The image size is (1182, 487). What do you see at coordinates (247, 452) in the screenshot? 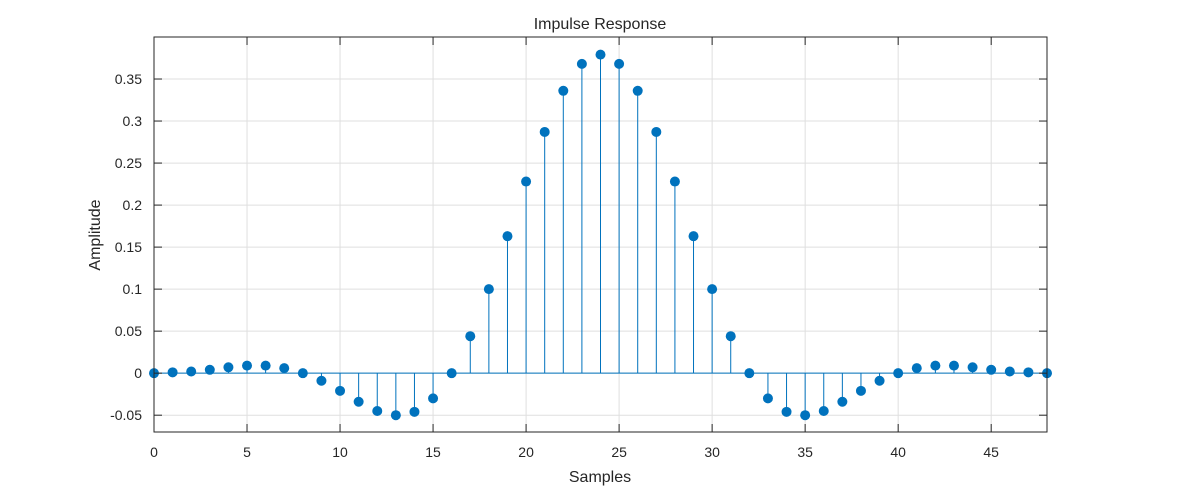
I see `x-tick-label: 5` at bounding box center [247, 452].